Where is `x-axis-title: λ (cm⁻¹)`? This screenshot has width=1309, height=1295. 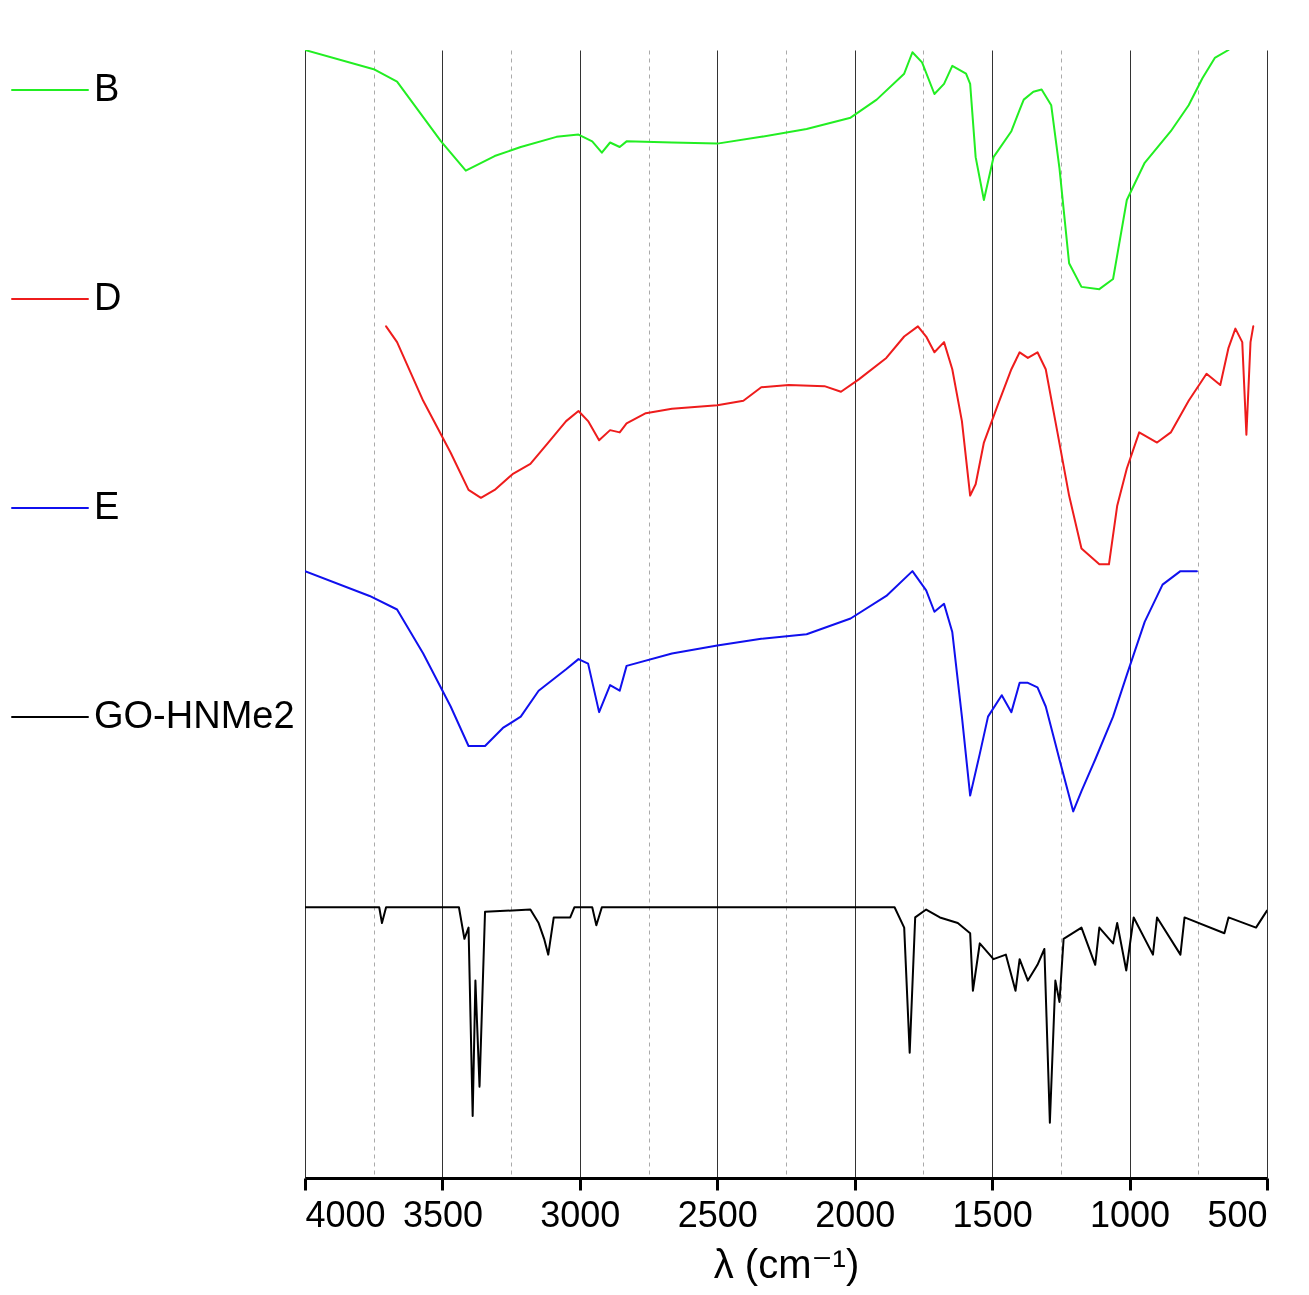
x-axis-title: λ (cm⁻¹) is located at coordinates (786, 1263).